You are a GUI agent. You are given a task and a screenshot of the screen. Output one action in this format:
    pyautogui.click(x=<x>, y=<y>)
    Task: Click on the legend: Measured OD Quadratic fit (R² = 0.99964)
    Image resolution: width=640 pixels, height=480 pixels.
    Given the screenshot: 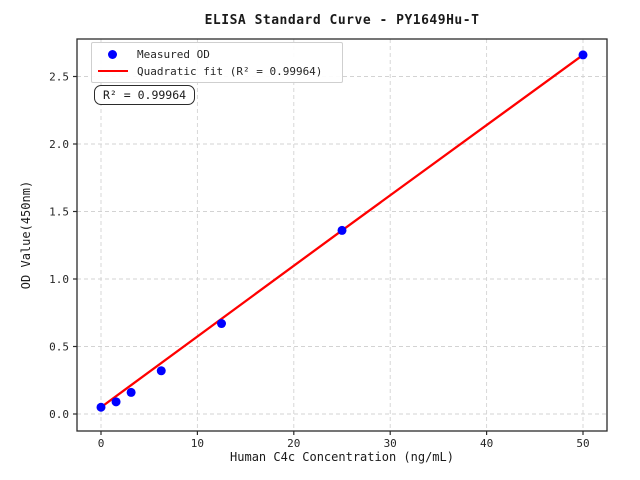 What is the action you would take?
    pyautogui.click(x=217, y=62)
    